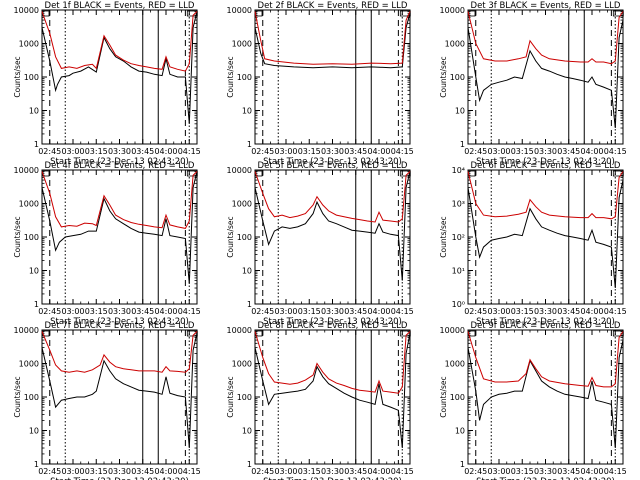  I want to click on panel-5-lld-line, so click(332, 197).